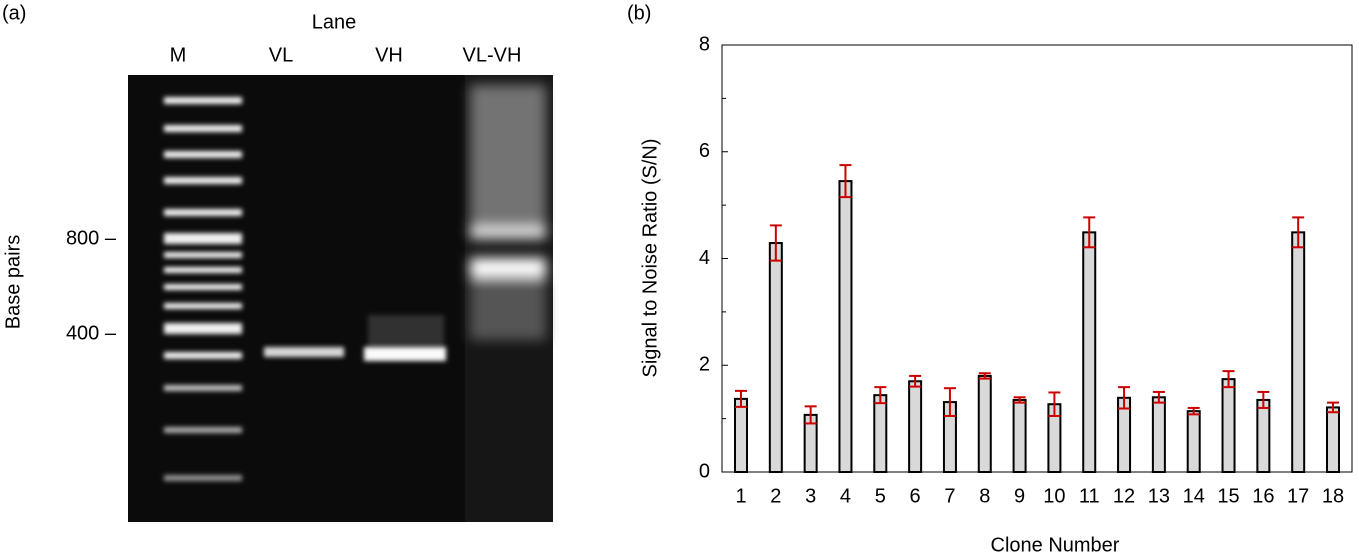  I want to click on marker-label: 400 –, so click(91, 333).